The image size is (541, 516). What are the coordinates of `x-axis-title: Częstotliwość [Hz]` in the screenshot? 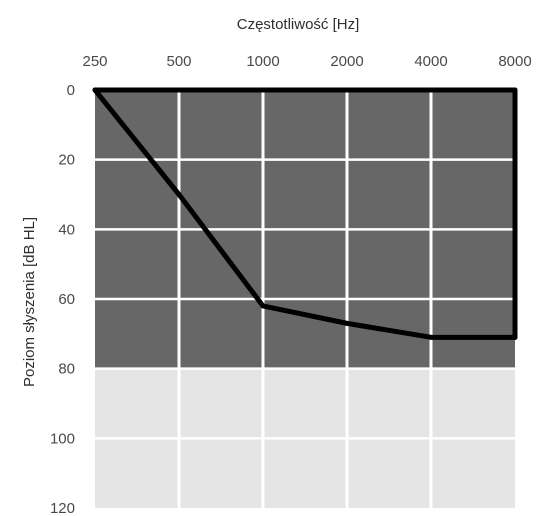 It's located at (298, 24).